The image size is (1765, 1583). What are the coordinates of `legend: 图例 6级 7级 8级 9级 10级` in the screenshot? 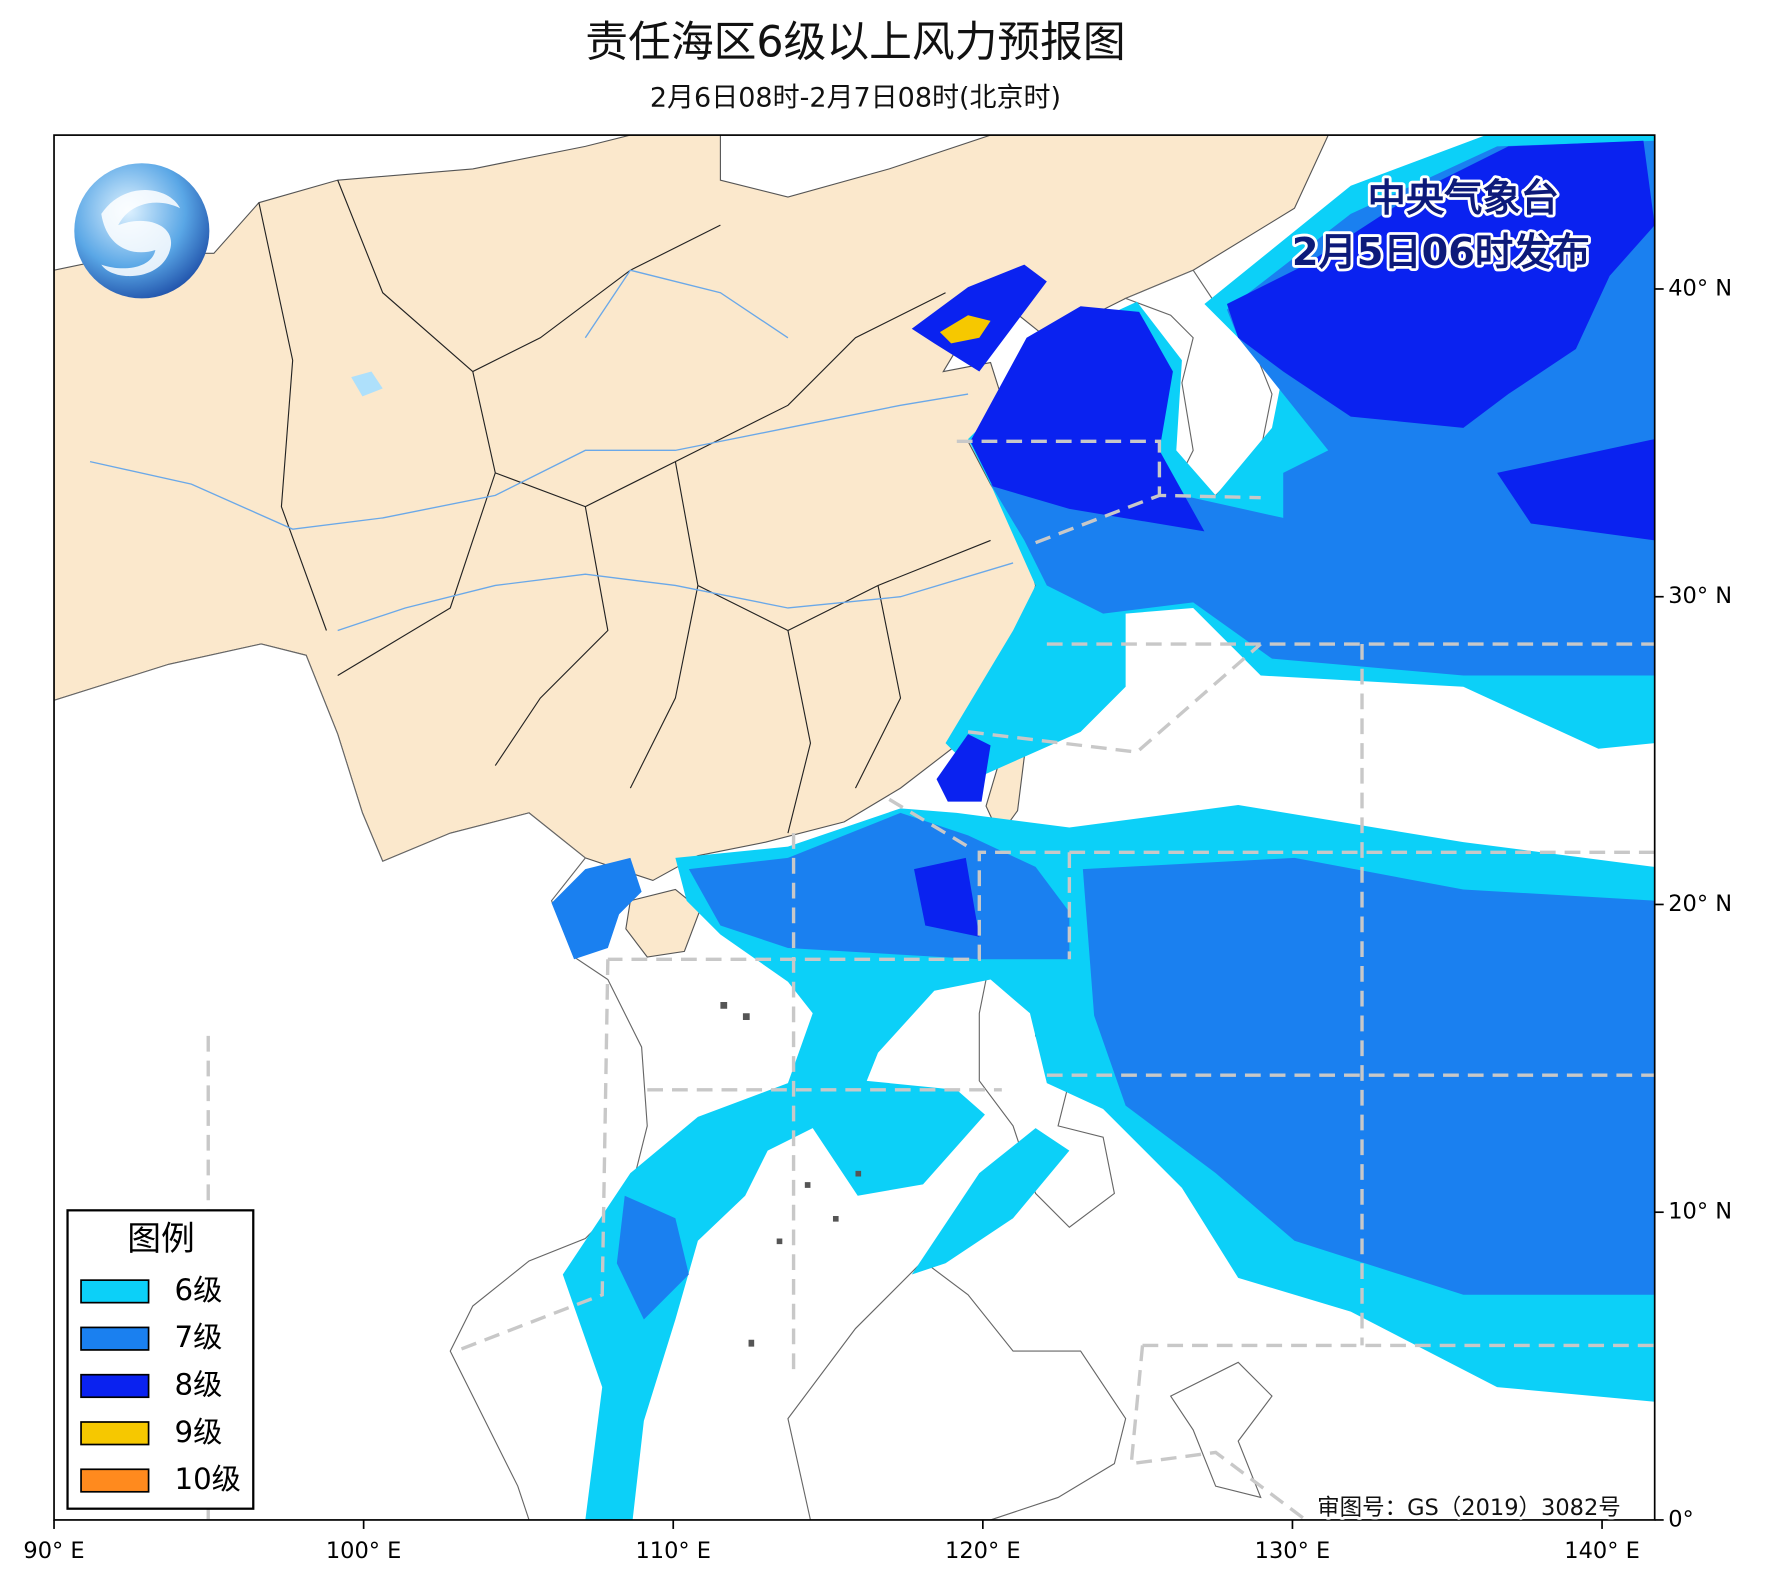 It's located at (160, 1359).